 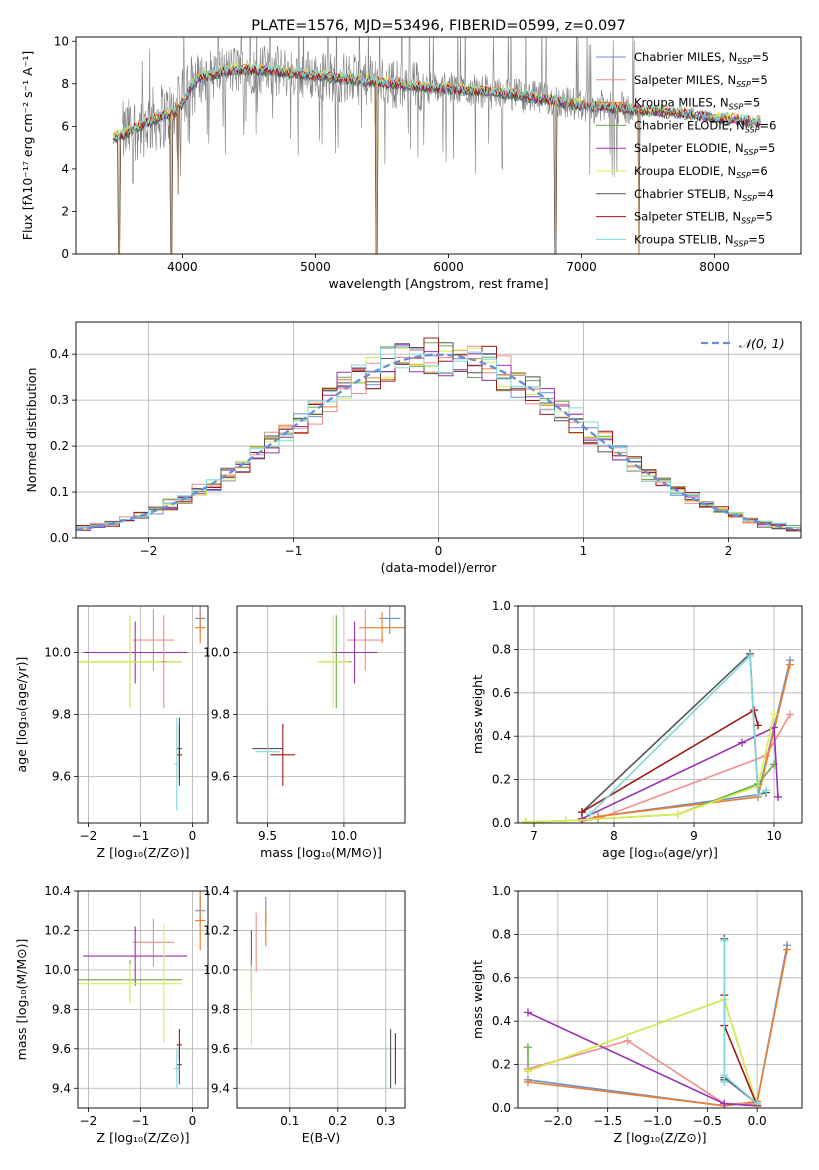 I want to click on x-tick-label: 2, so click(x=729, y=551).